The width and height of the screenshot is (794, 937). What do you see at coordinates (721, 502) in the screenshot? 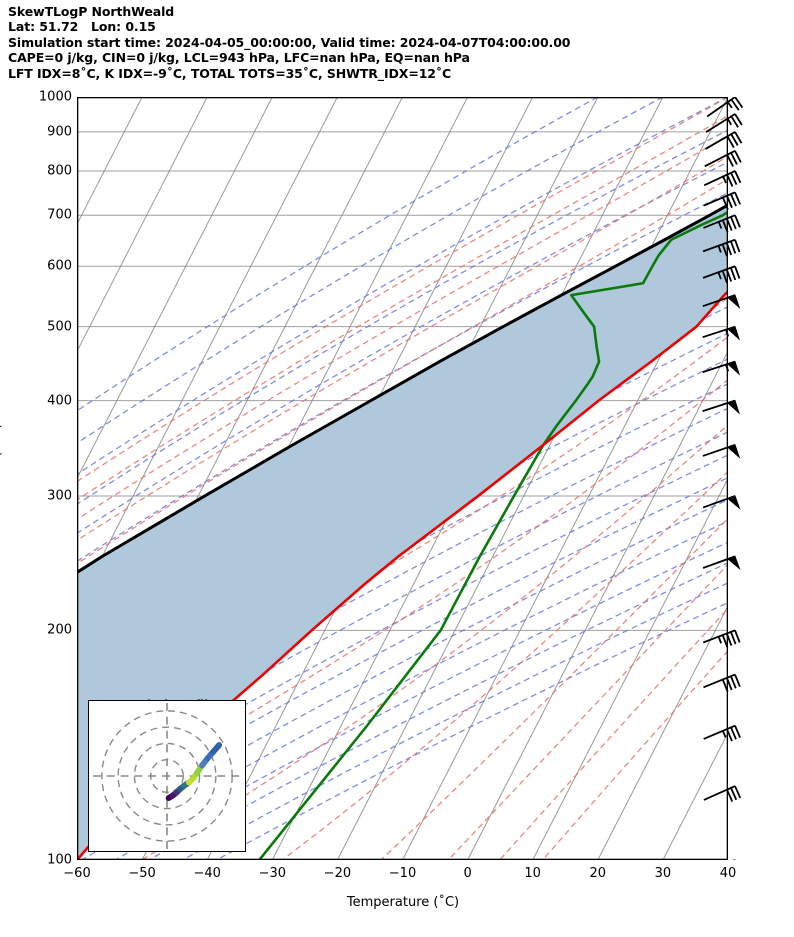
I see `wind-barb-300hPa` at bounding box center [721, 502].